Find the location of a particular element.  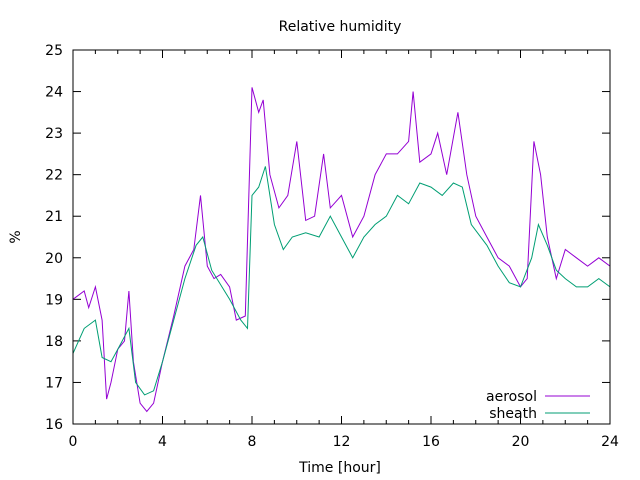

x-tick-label: 12 is located at coordinates (342, 442).